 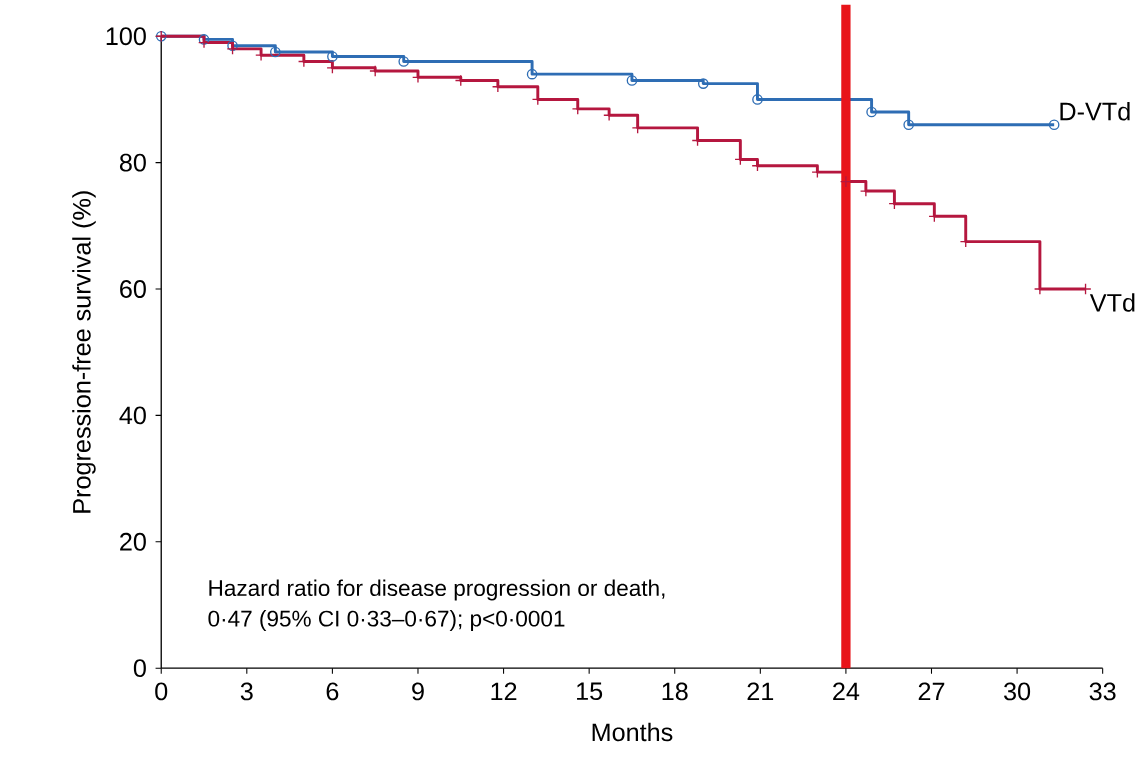 I want to click on x-tick-label: 12, so click(x=504, y=691).